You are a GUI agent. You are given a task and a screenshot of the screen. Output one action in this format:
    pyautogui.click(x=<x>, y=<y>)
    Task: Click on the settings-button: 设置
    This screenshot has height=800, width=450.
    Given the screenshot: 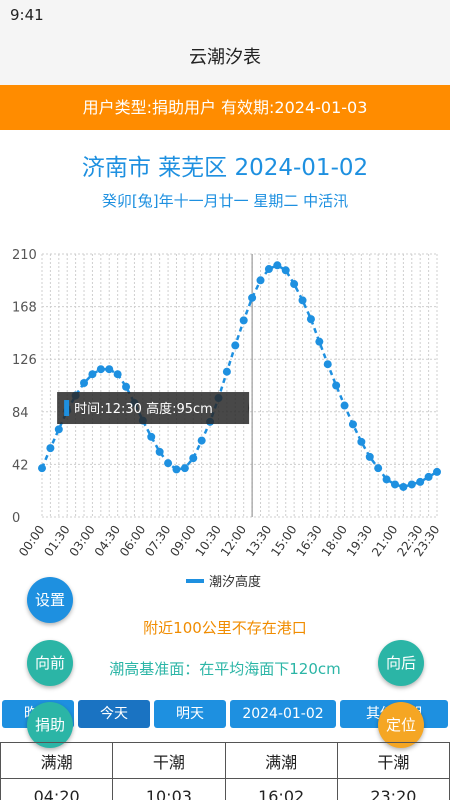 What is the action you would take?
    pyautogui.click(x=50, y=600)
    